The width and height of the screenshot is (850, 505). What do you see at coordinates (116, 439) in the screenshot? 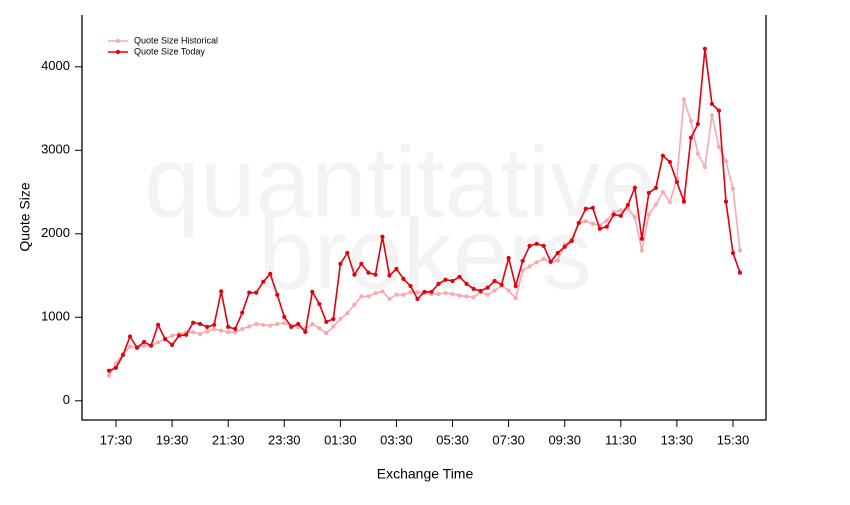
I see `x-tick-label: 17:30` at bounding box center [116, 439].